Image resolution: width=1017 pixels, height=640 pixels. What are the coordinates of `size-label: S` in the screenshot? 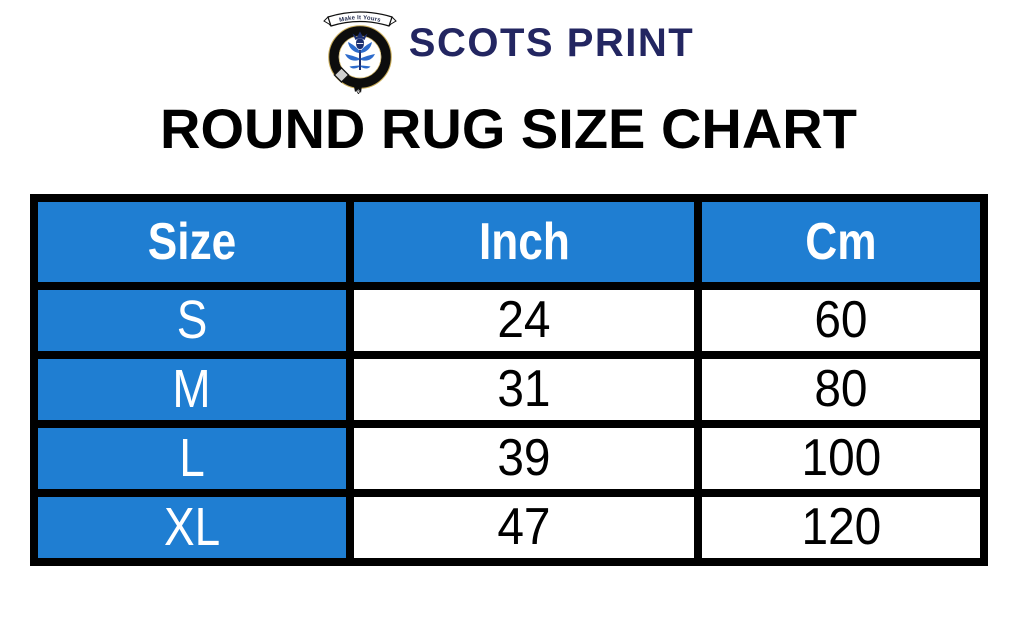 It's located at (191, 320).